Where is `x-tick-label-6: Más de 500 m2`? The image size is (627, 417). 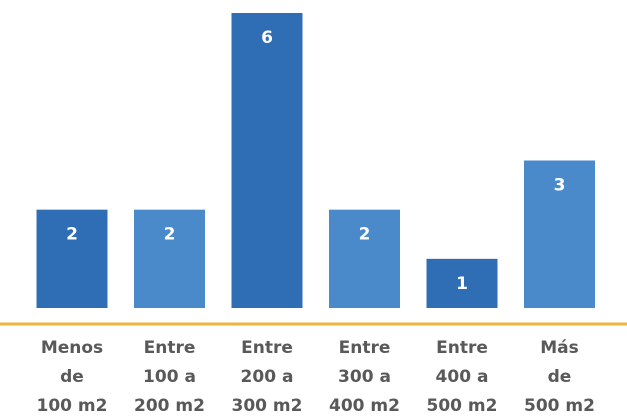
x-tick-label-6: Más de 500 m2 is located at coordinates (559, 375).